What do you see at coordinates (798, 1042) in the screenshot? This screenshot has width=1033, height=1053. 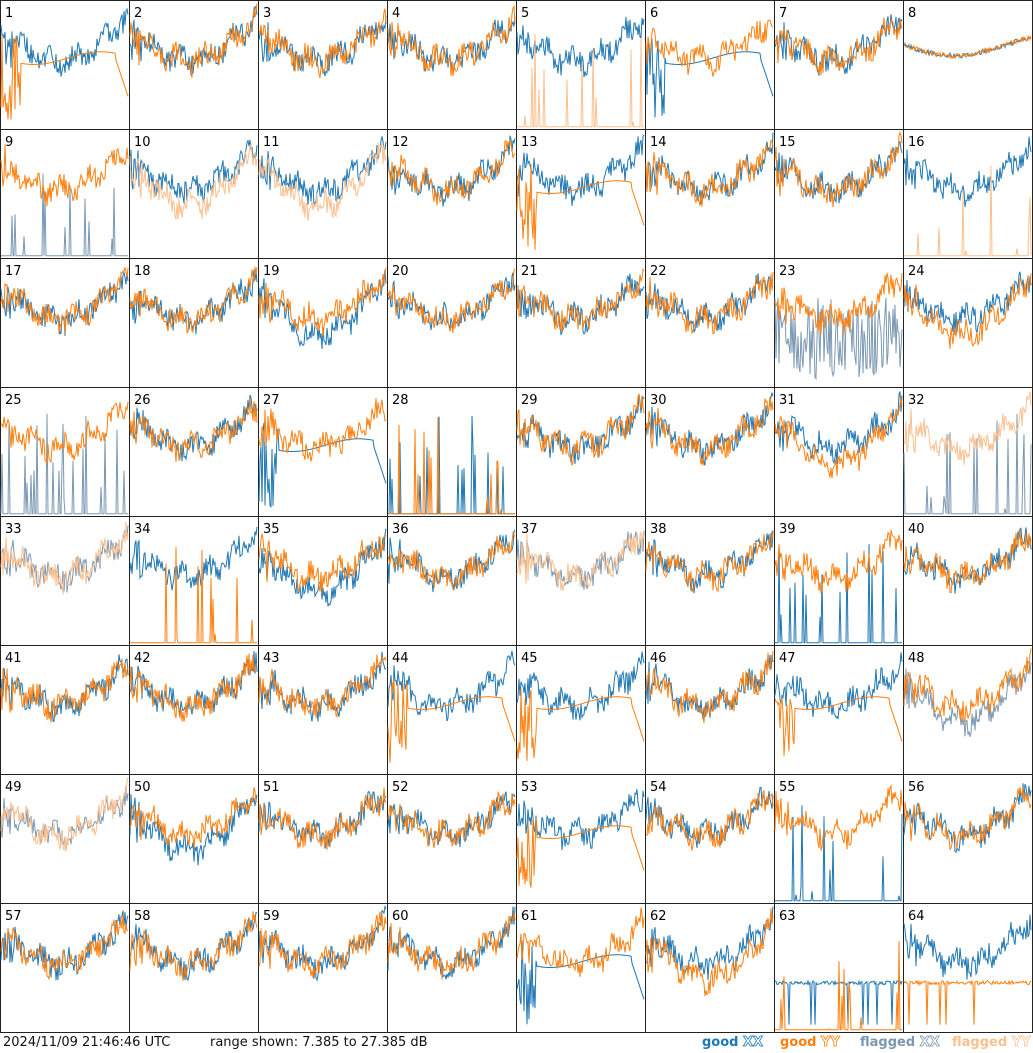 I see `legend-good-yy-prefix: good` at bounding box center [798, 1042].